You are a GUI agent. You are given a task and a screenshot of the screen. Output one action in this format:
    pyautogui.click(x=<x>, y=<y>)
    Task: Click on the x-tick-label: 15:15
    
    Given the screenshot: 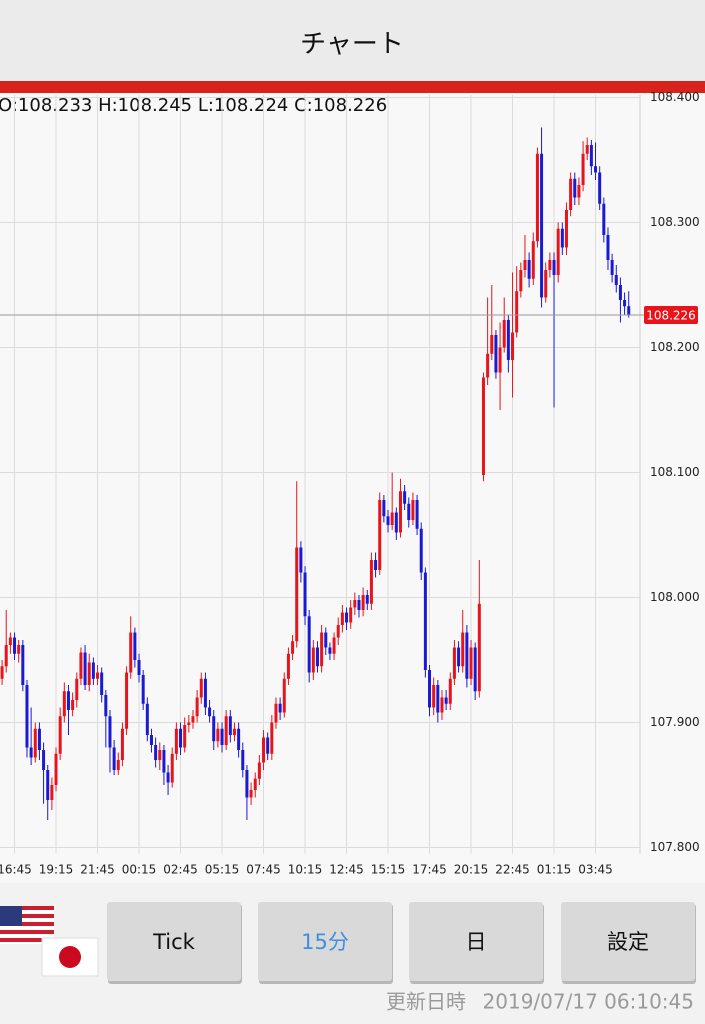 What is the action you would take?
    pyautogui.click(x=388, y=870)
    